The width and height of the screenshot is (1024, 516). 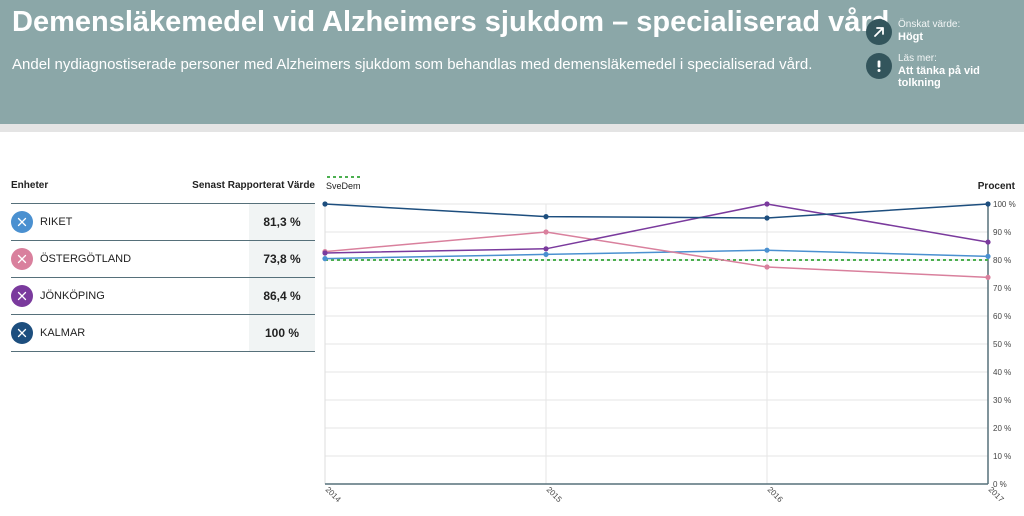 I want to click on desired-value-info: Önskat värde: Högt, so click(x=913, y=32).